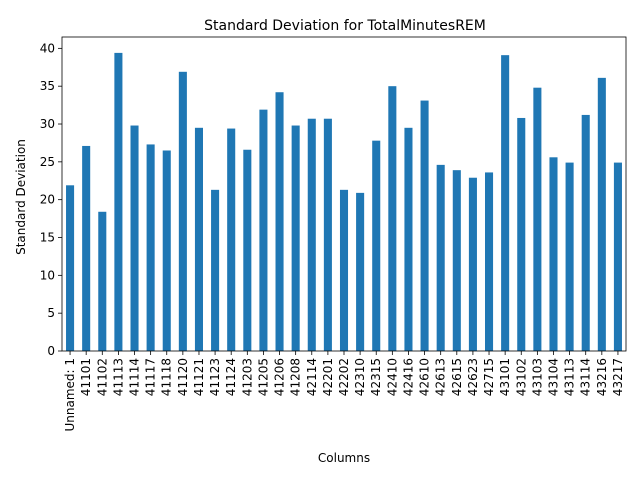 The height and width of the screenshot is (485, 640). Describe the element at coordinates (47, 86) in the screenshot. I see `y-tick-label: 35` at that location.